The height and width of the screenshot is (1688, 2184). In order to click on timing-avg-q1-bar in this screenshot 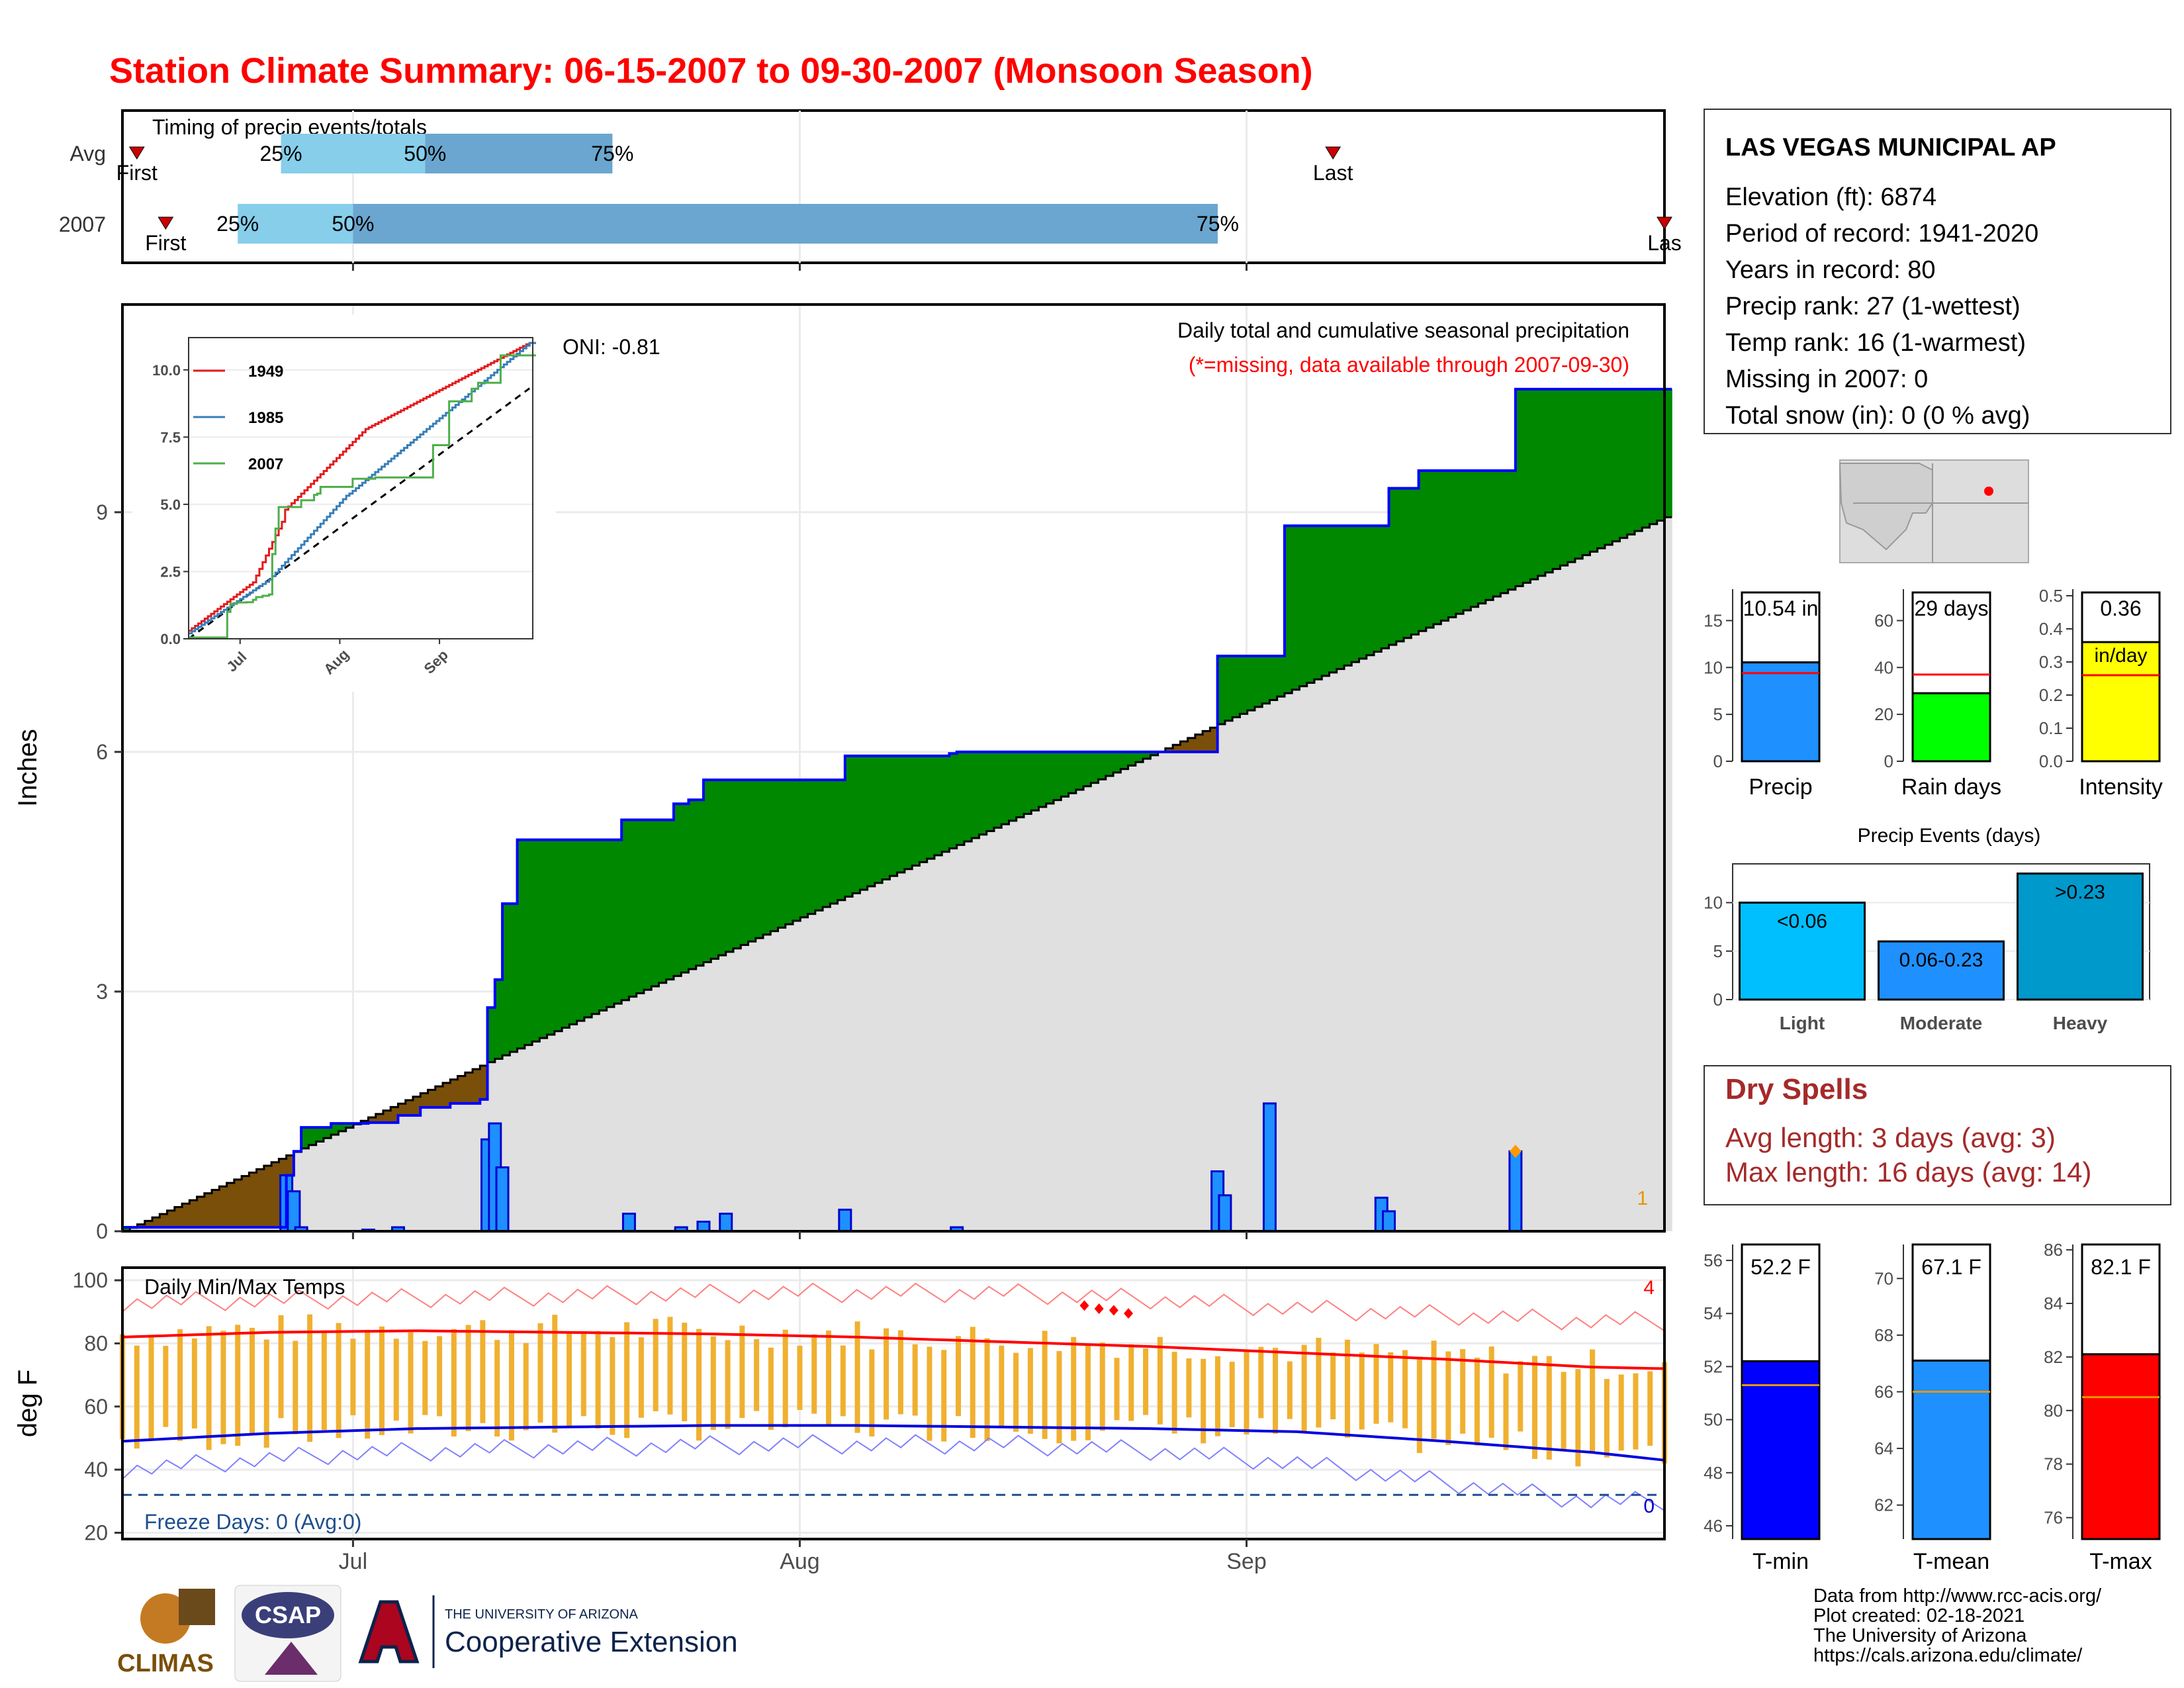, I will do `click(353, 153)`.